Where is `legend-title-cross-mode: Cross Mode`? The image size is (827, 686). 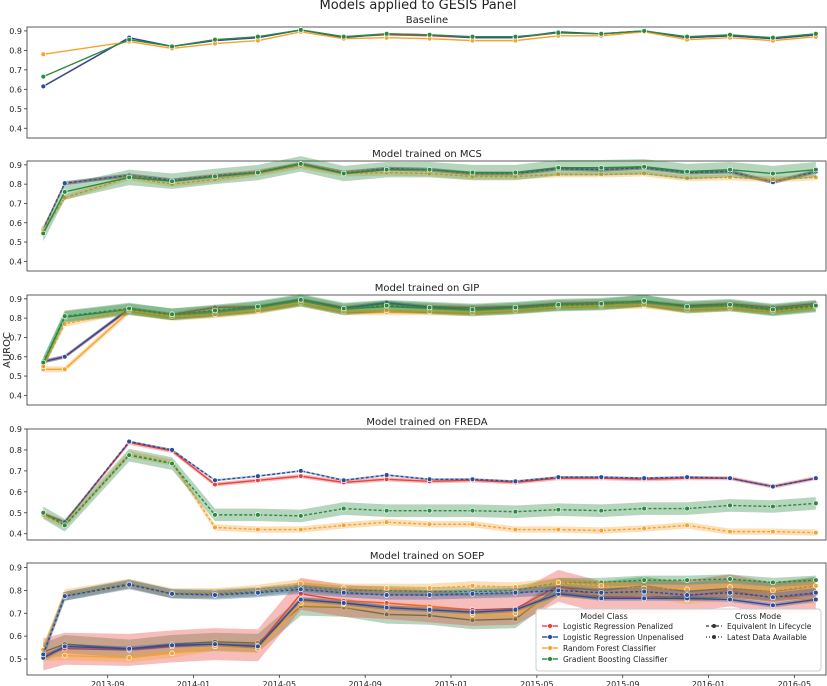
legend-title-cross-mode: Cross Mode is located at coordinates (758, 616).